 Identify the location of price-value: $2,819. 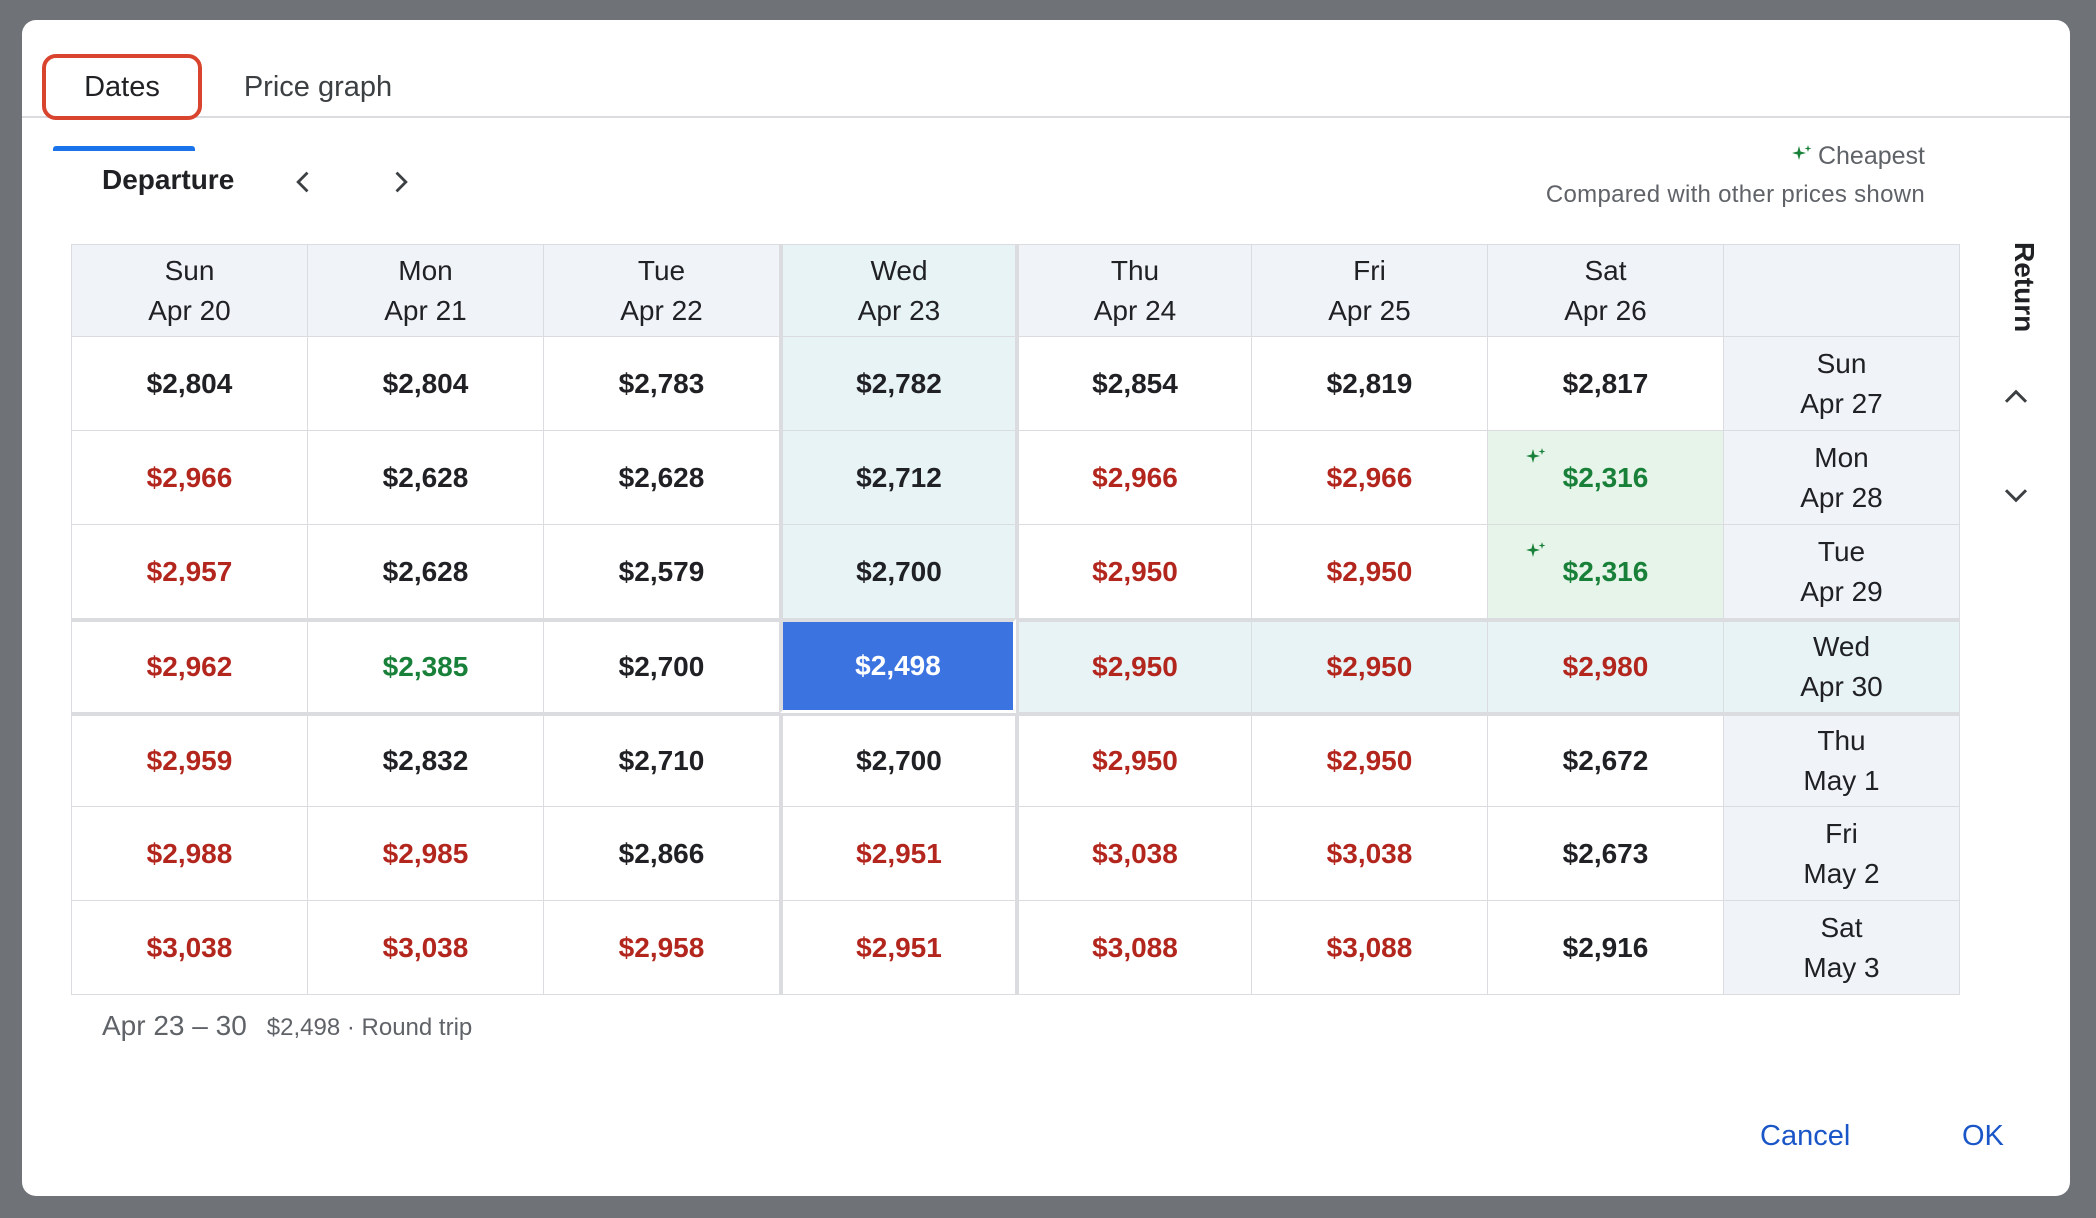
(1369, 383).